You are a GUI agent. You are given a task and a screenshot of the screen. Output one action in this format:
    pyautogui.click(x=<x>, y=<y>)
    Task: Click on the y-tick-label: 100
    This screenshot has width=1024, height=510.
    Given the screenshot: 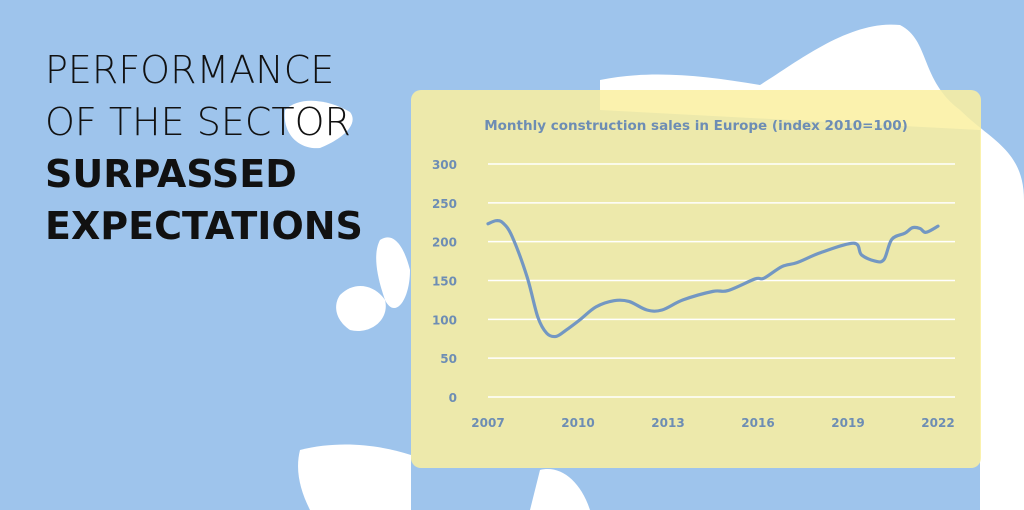 What is the action you would take?
    pyautogui.click(x=444, y=320)
    